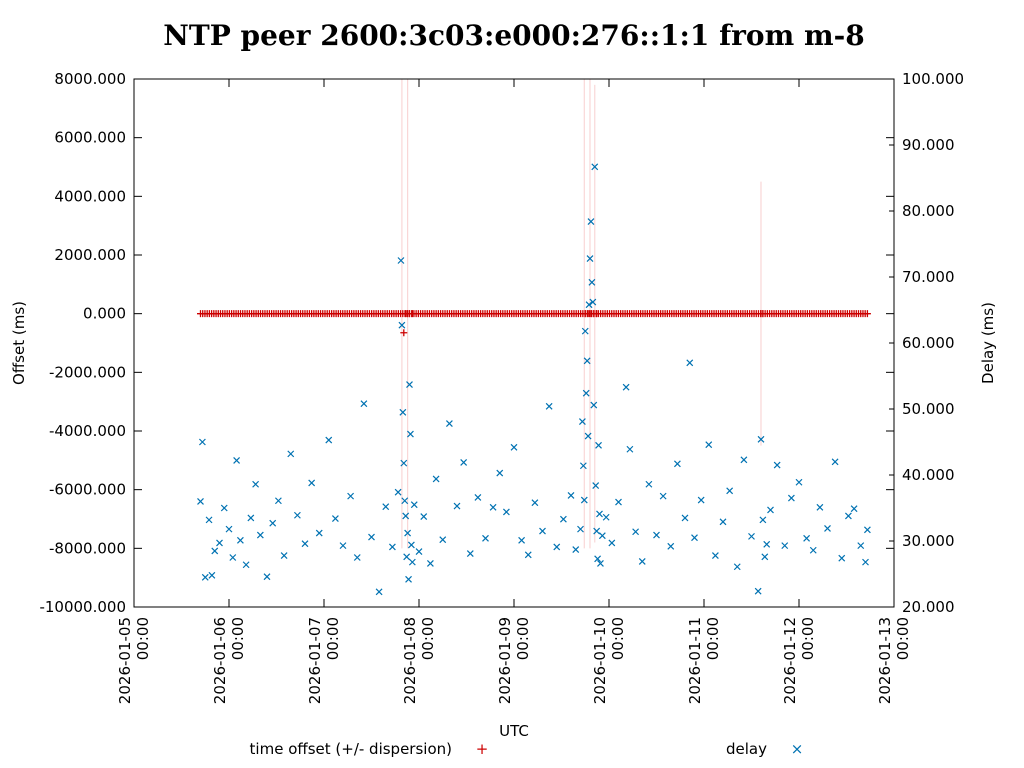 The width and height of the screenshot is (1024, 768). Describe the element at coordinates (404, 333) in the screenshot. I see `offset-point` at that location.